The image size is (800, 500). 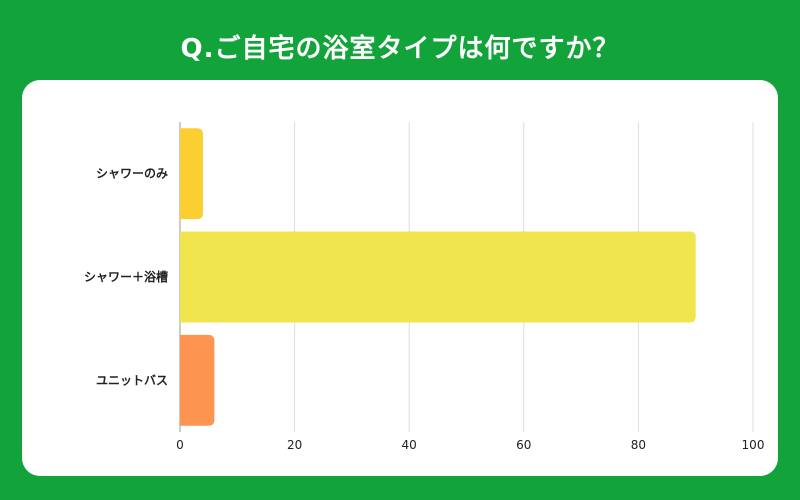 I want to click on category-label: シャワー＋浴槽, so click(x=126, y=276).